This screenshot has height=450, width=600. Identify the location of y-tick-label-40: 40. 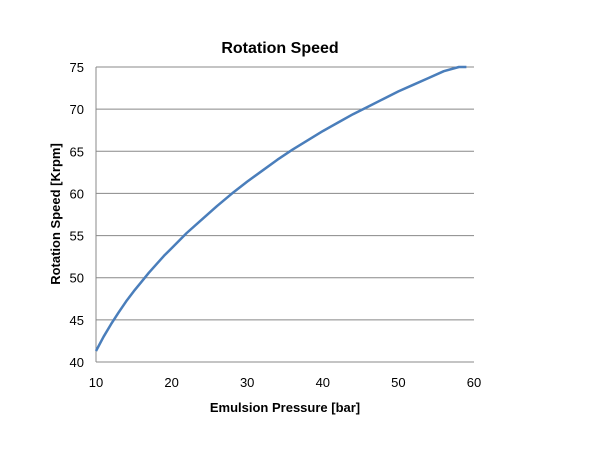
(77, 362).